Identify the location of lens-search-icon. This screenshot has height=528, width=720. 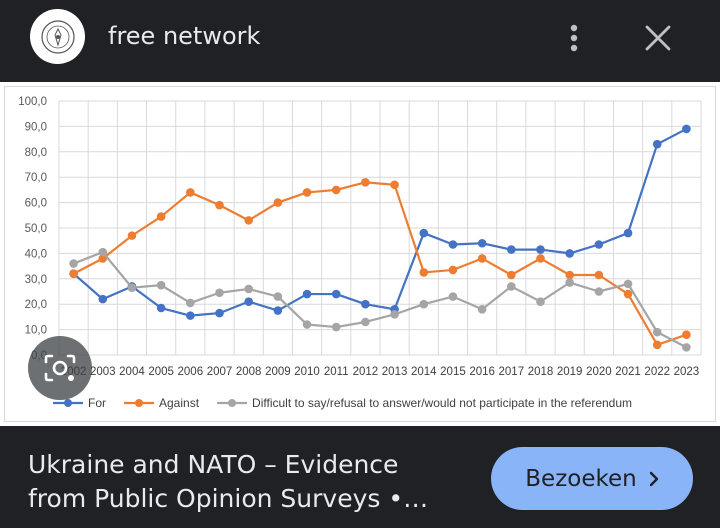
(60, 368).